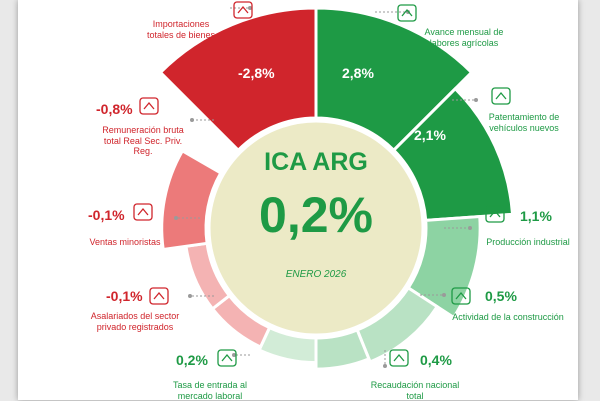 Image resolution: width=600 pixels, height=401 pixels. Describe the element at coordinates (114, 109) in the screenshot. I see `value-remuneracion: -0,8%` at that location.